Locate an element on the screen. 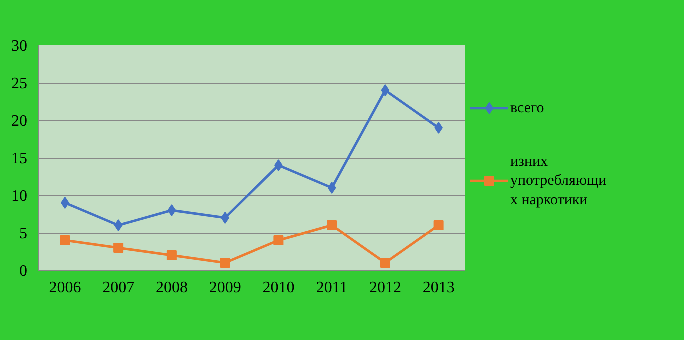 The height and width of the screenshot is (340, 684). x-tick-label: 2009 is located at coordinates (225, 288).